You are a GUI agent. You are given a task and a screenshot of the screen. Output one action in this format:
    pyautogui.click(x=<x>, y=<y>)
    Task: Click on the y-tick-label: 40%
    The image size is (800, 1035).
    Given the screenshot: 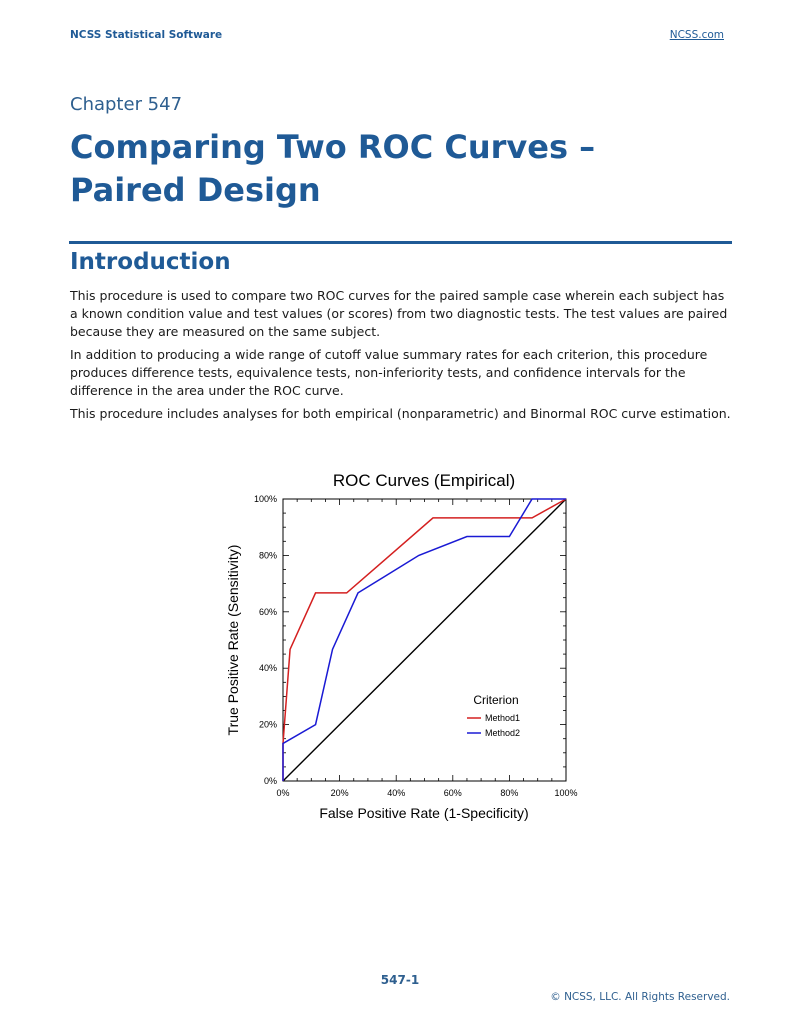 What is the action you would take?
    pyautogui.click(x=268, y=668)
    